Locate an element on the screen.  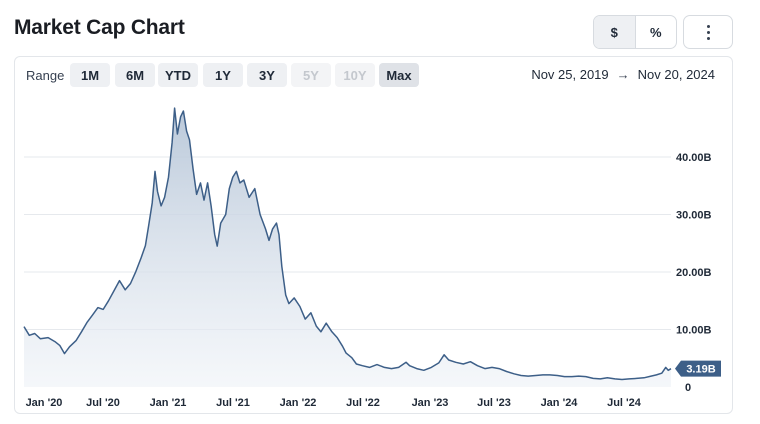
vertical-dots-icon is located at coordinates (708, 32).